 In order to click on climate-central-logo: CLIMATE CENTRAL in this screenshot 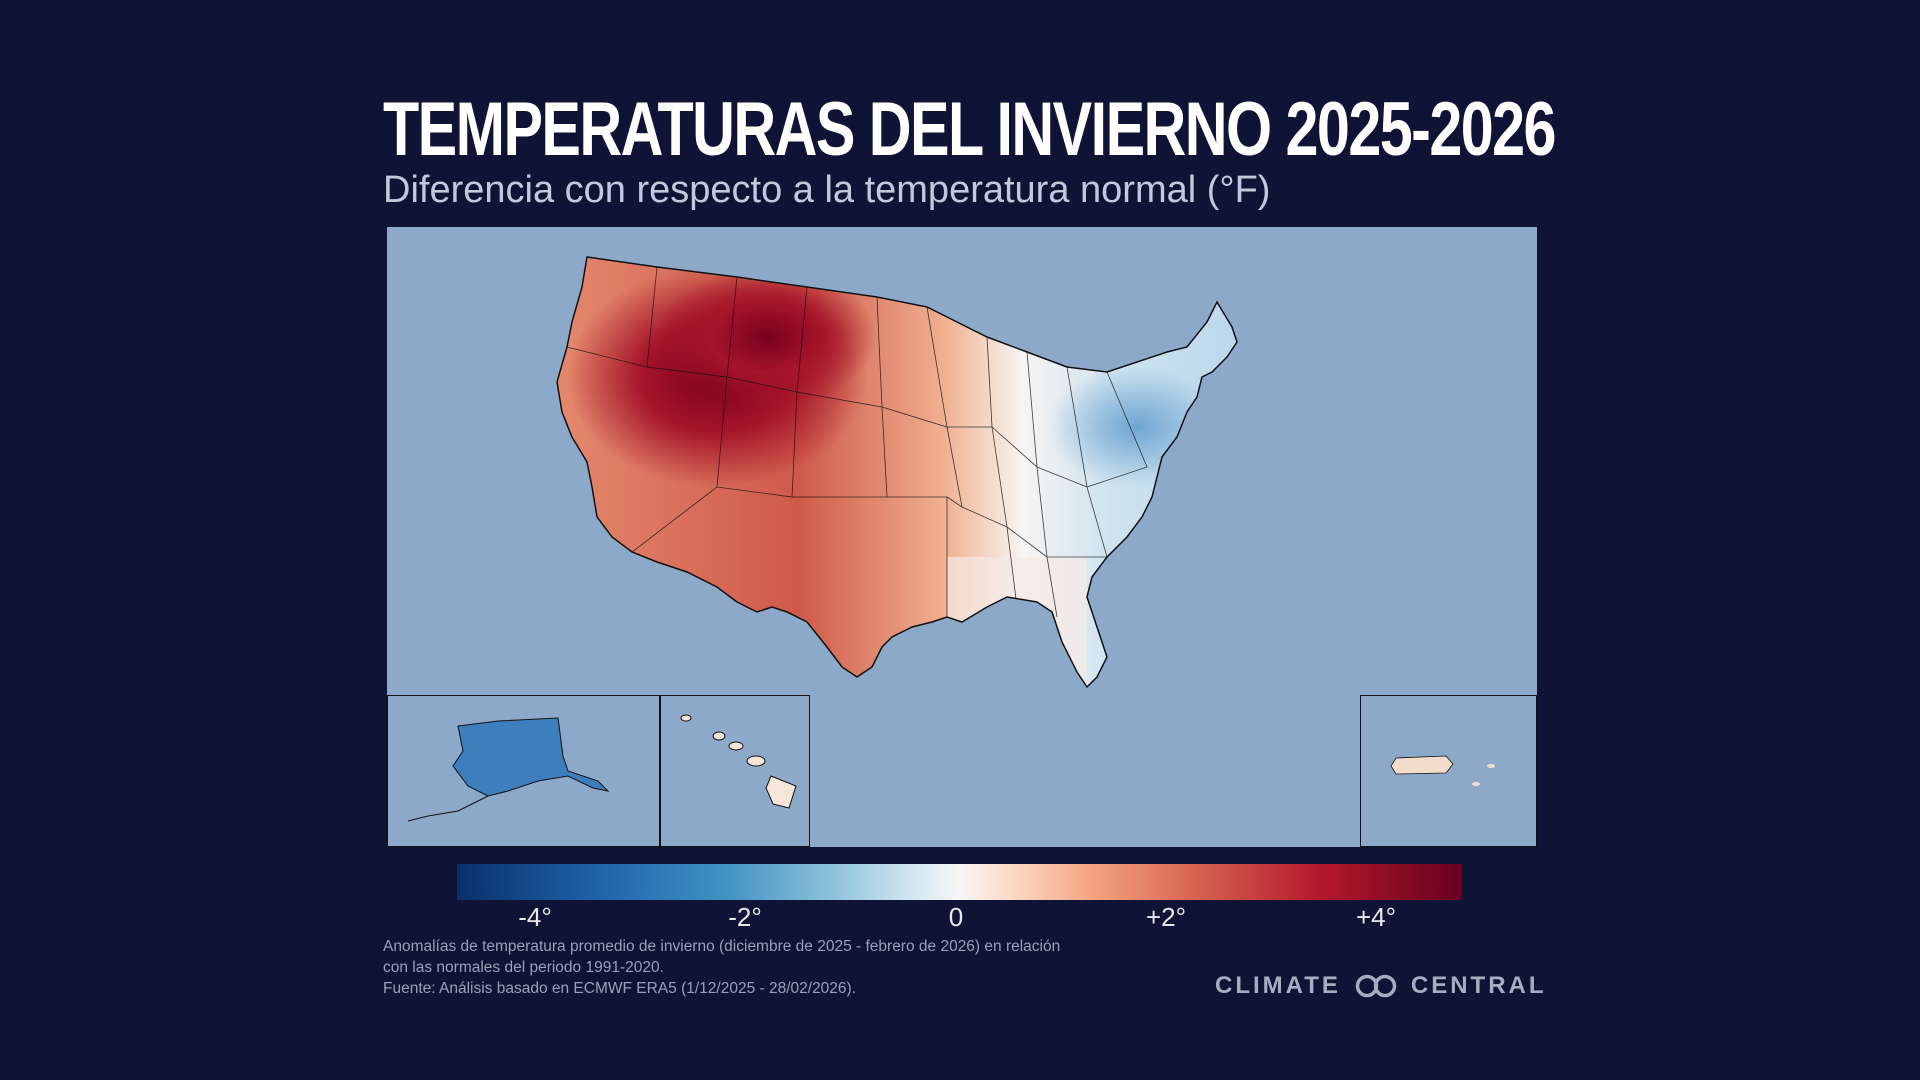, I will do `click(1381, 986)`.